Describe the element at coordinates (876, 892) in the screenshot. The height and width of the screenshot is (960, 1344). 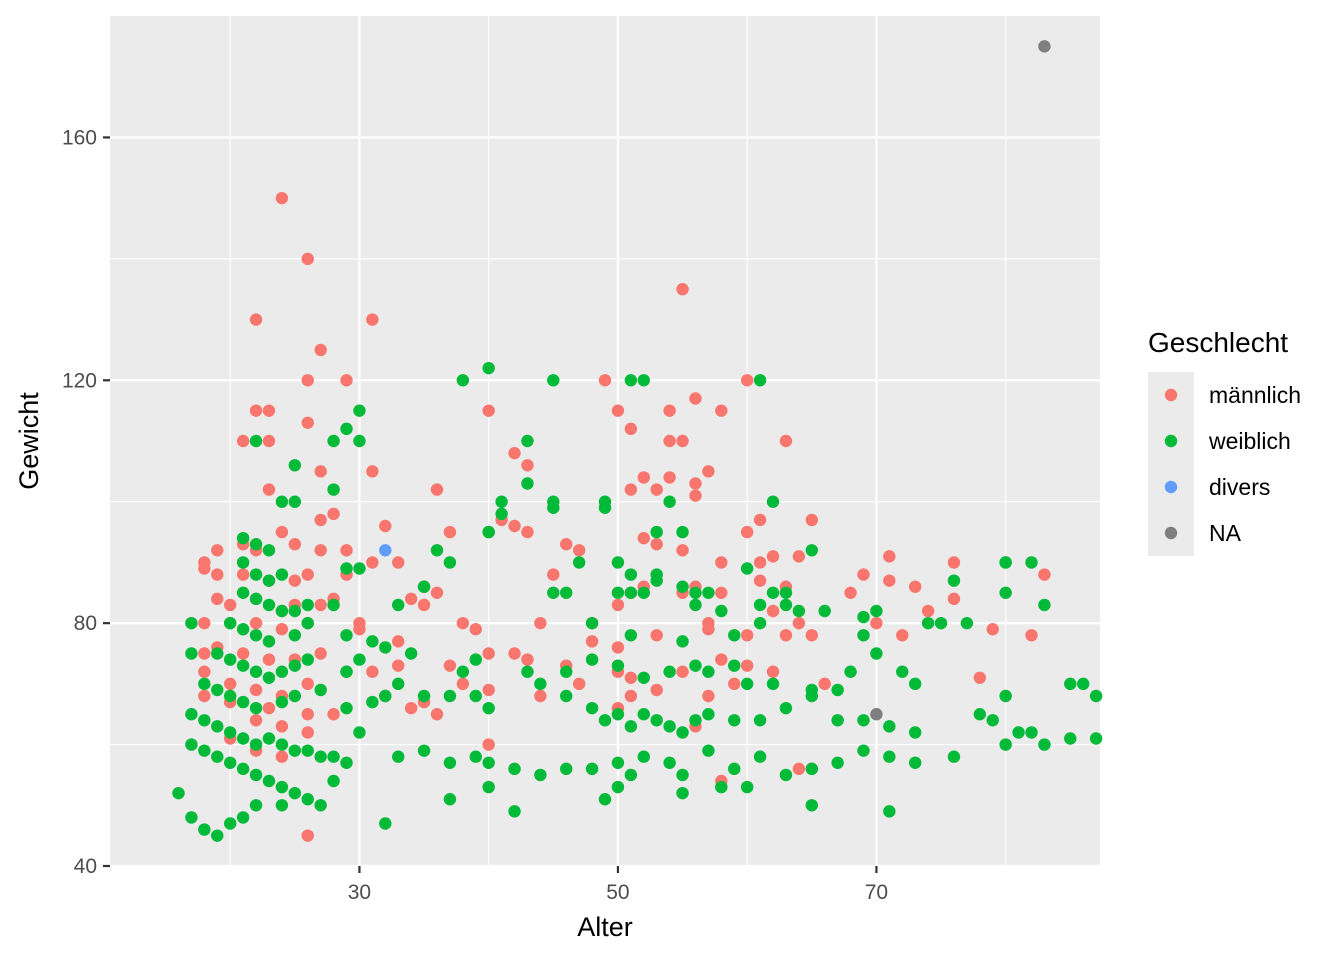
I see `x-tick-label: 70` at that location.